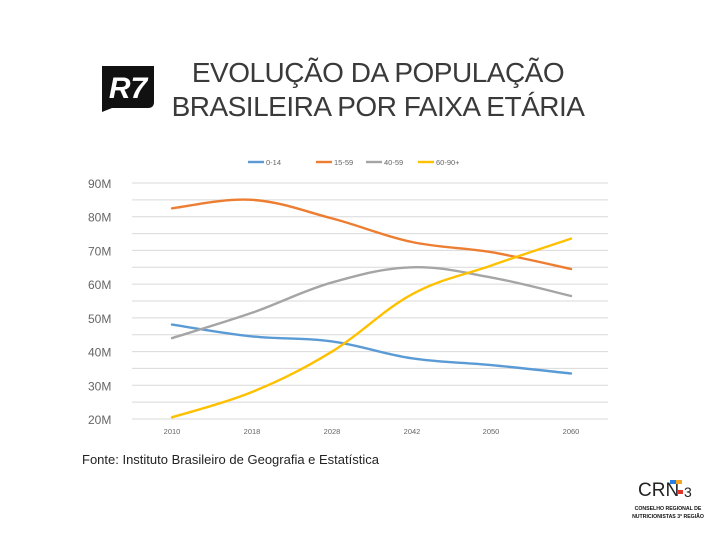 The height and width of the screenshot is (540, 720). What do you see at coordinates (448, 162) in the screenshot?
I see `legend-label-60-90+: 60-90+` at bounding box center [448, 162].